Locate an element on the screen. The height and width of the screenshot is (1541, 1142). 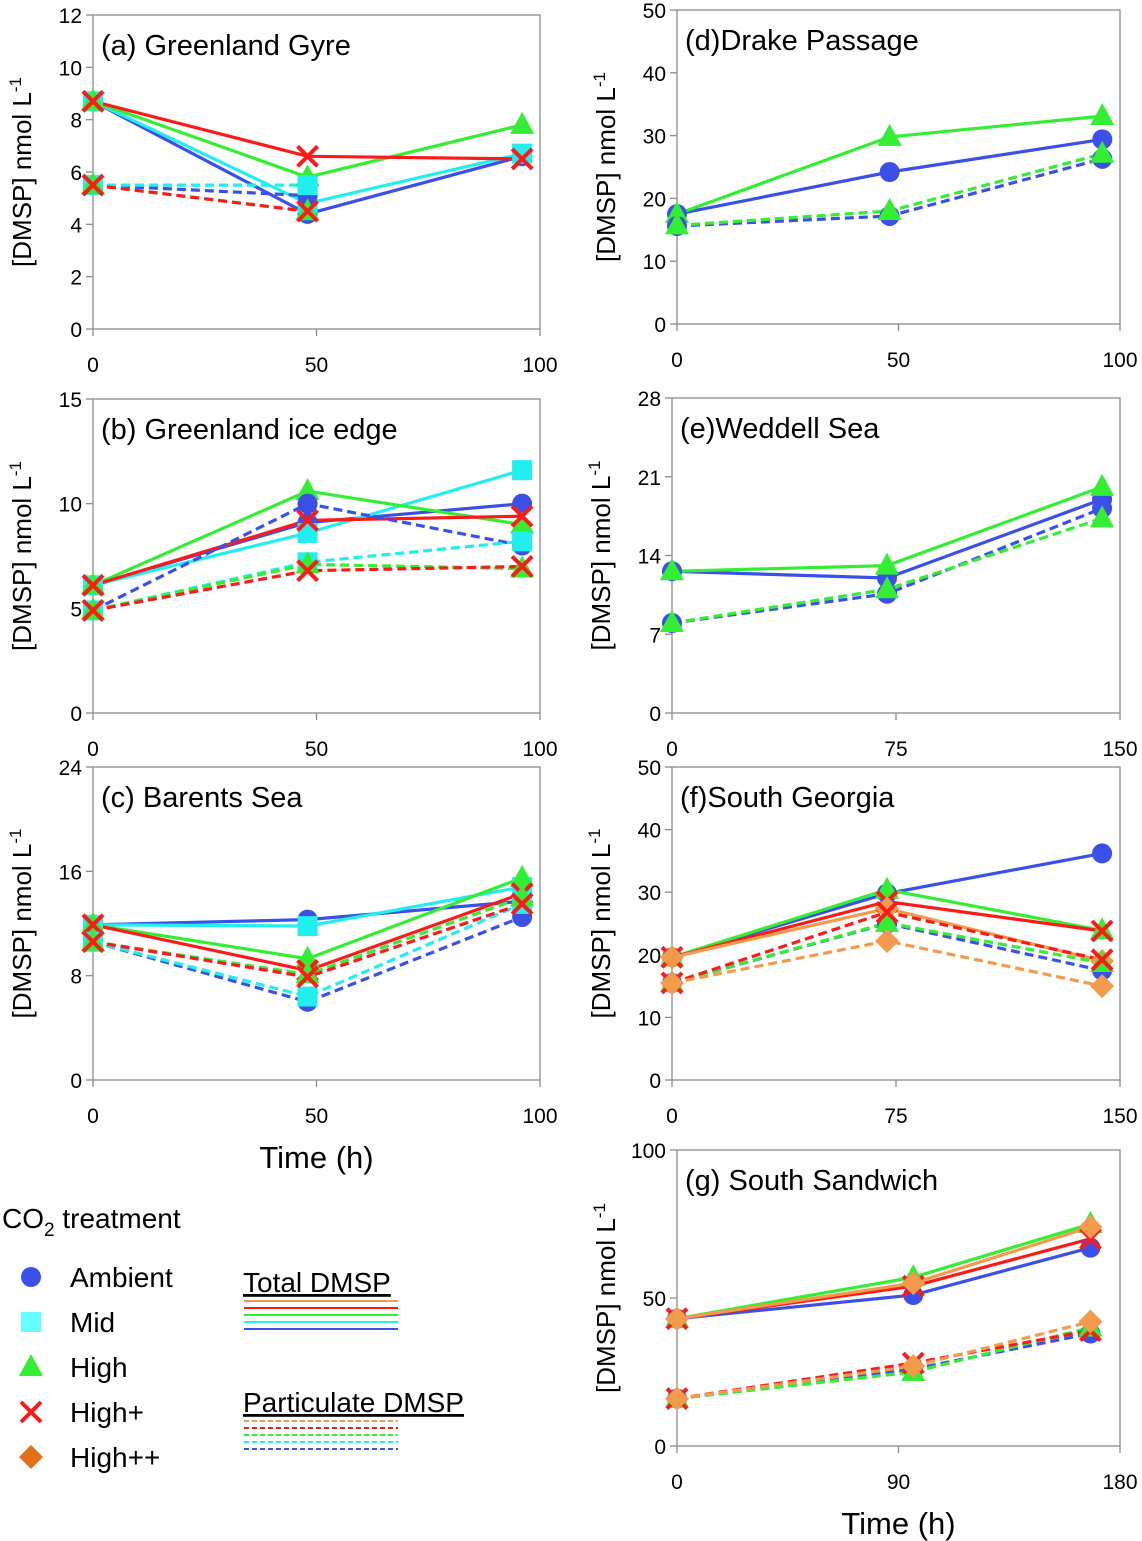
panel-title: (f)South Georgia is located at coordinates (787, 798).